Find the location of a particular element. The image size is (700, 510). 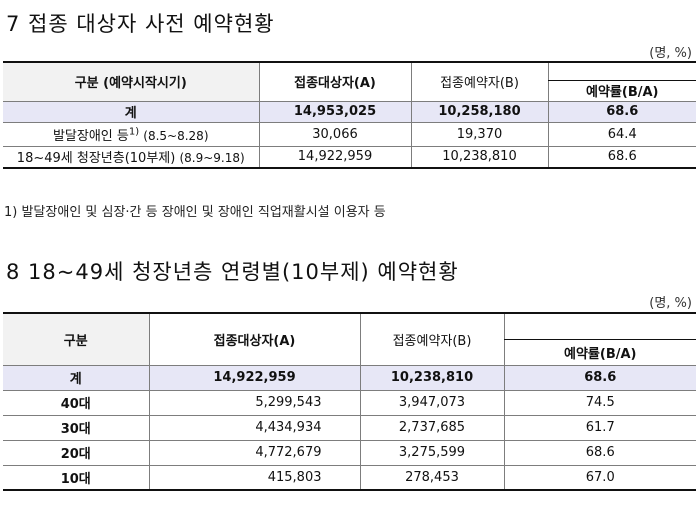

row-targets: 5,299,543 is located at coordinates (254, 402).